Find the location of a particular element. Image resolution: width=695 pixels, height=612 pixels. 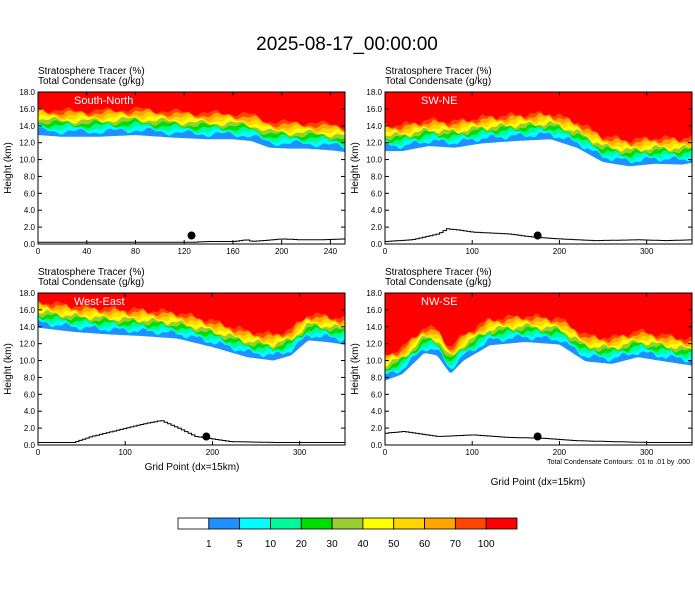

colorbar-label: 50 is located at coordinates (394, 544).